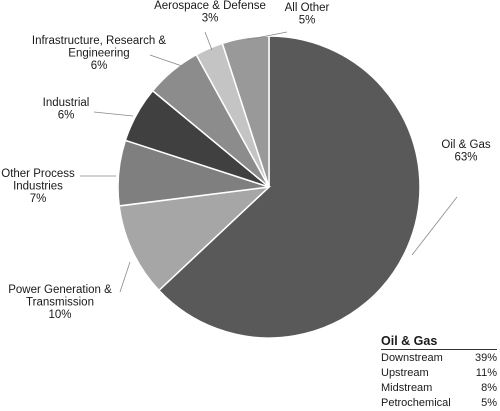 The image size is (500, 411). Describe the element at coordinates (465, 158) in the screenshot. I see `slice-label-line: 63%` at that location.